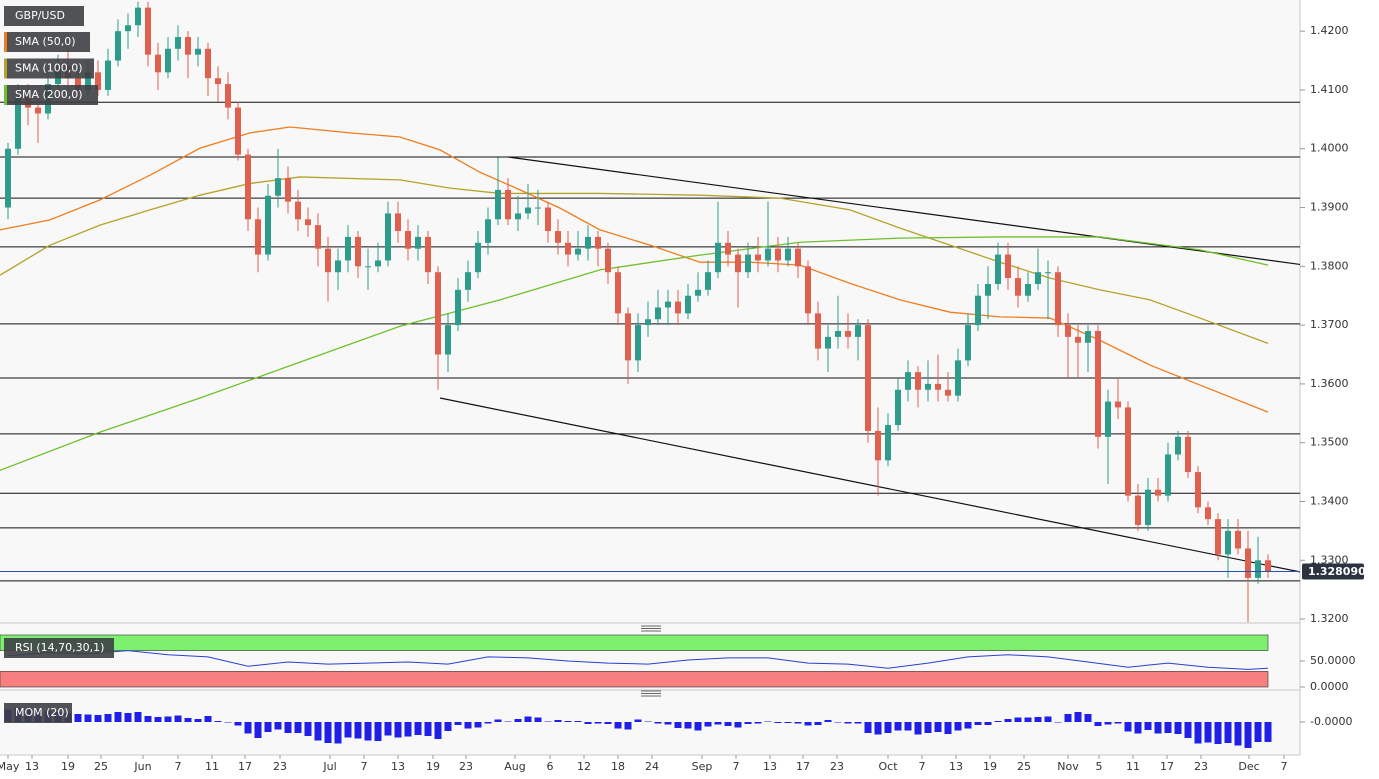  Describe the element at coordinates (990, 766) in the screenshot. I see `x-tick-label: 19` at that location.